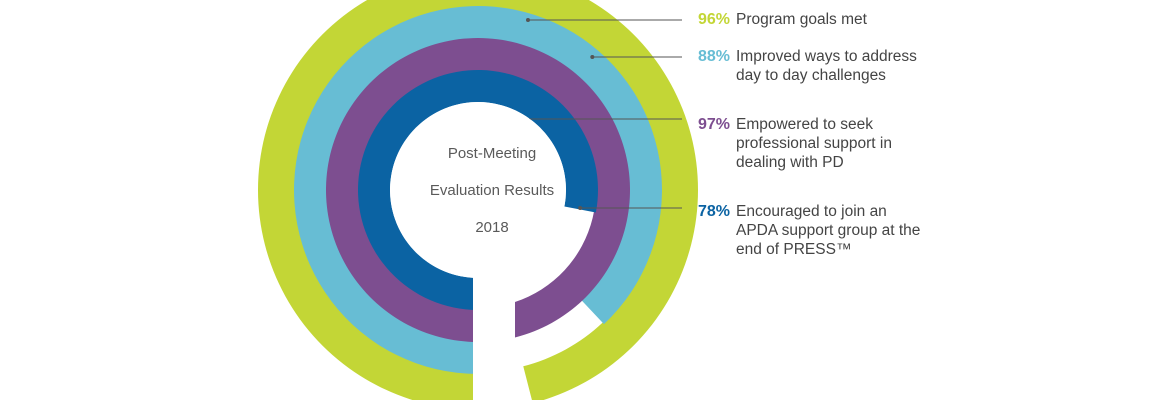 This screenshot has width=1160, height=400. What do you see at coordinates (713, 19) in the screenshot?
I see `percent-label: 96%` at bounding box center [713, 19].